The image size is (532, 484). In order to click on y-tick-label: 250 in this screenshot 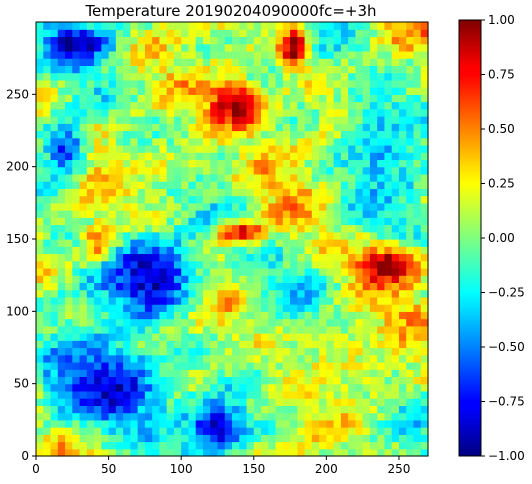, I will do `click(17, 94)`.